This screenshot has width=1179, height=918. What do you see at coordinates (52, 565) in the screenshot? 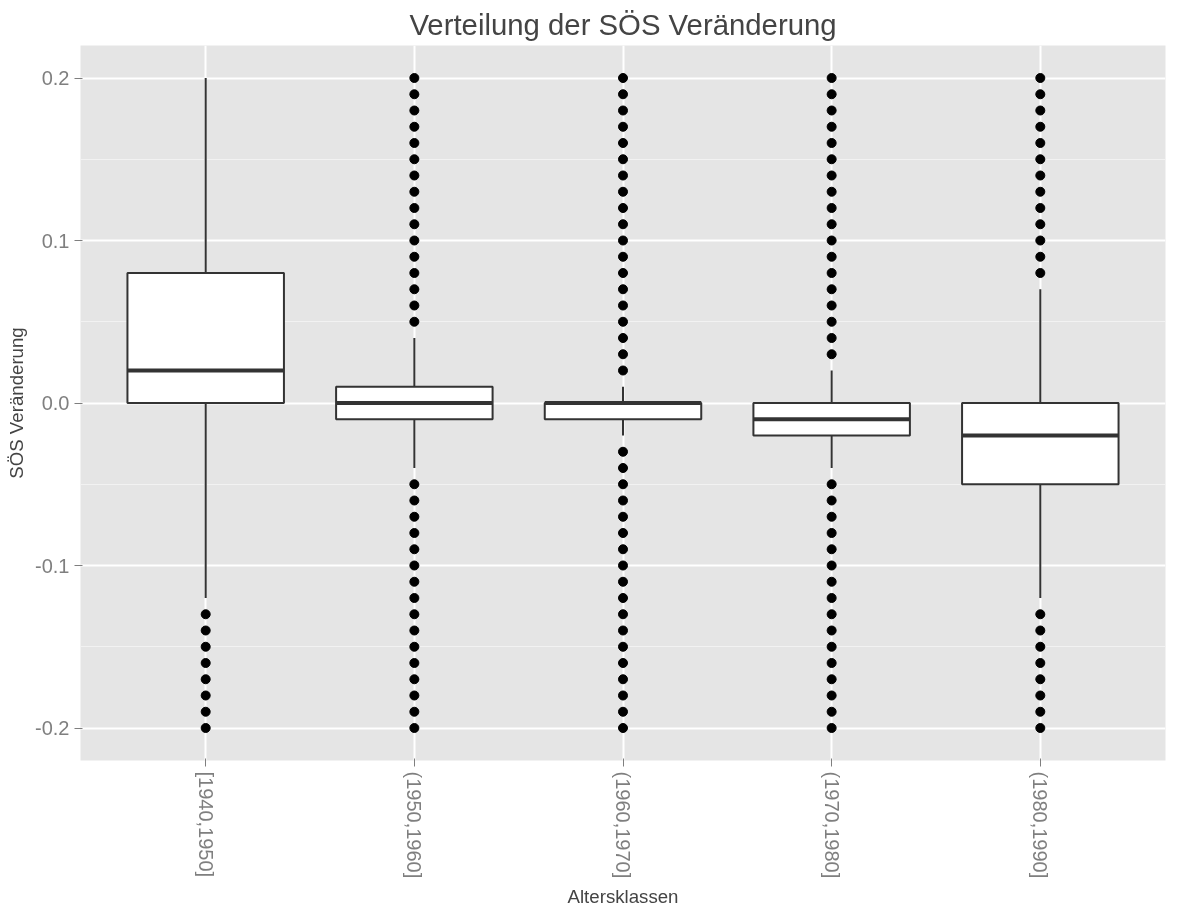
I see `y-tick-label: -0.1` at bounding box center [52, 565].